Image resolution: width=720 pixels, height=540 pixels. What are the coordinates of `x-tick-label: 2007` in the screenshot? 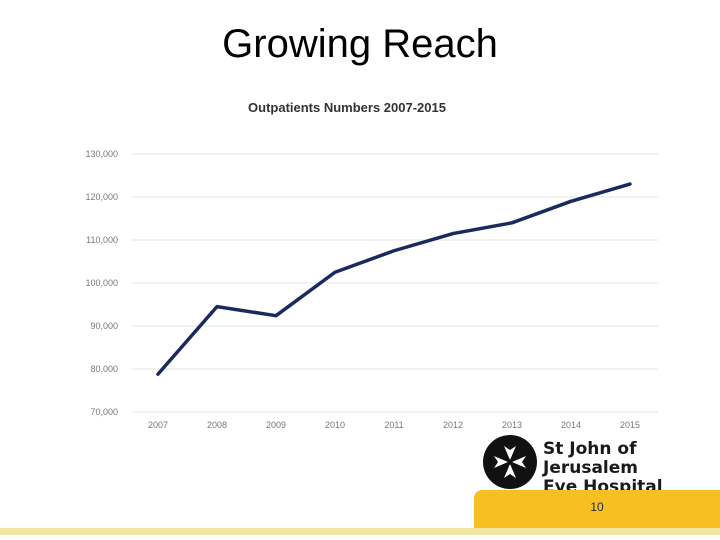 It's located at (158, 425).